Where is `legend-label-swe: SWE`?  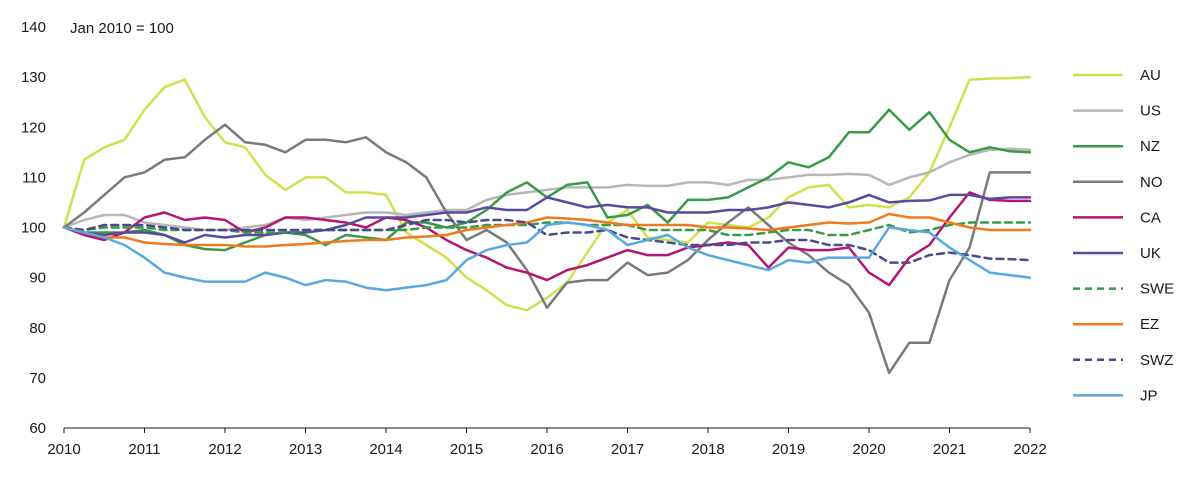
legend-label-swe: SWE is located at coordinates (1157, 289).